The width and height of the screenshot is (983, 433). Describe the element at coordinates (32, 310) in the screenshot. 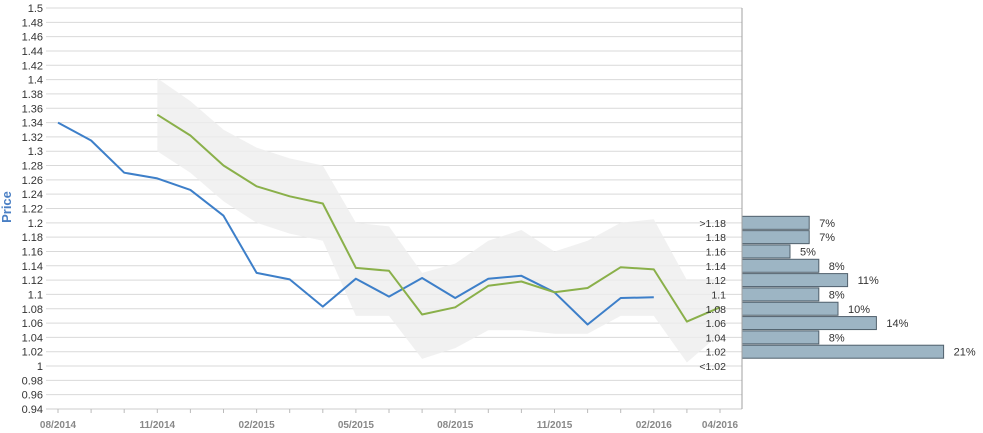

I see `y-tick-label: 1.08` at that location.